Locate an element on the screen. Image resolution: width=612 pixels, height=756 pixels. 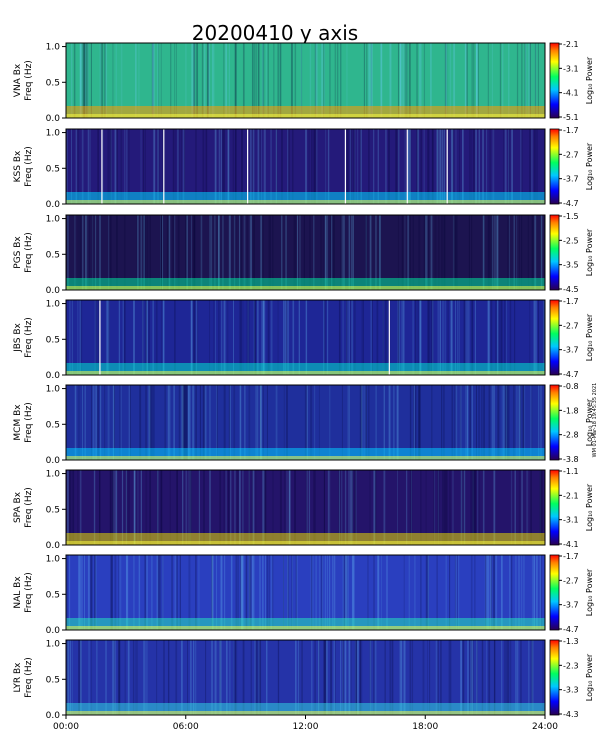
station-label: SPA Bx is located at coordinates (18, 507).